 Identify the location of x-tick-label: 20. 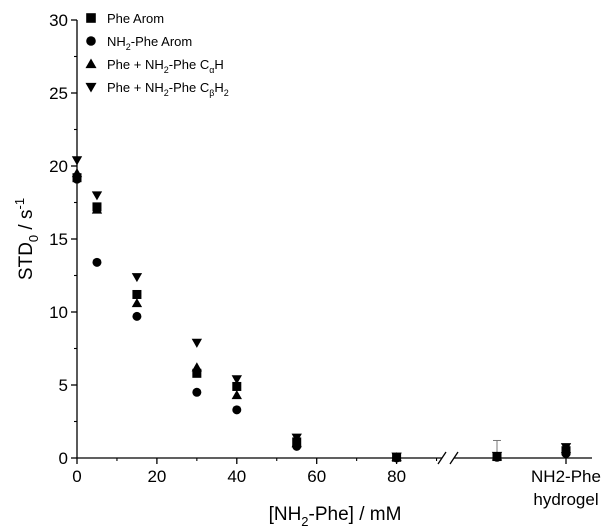
(156, 476).